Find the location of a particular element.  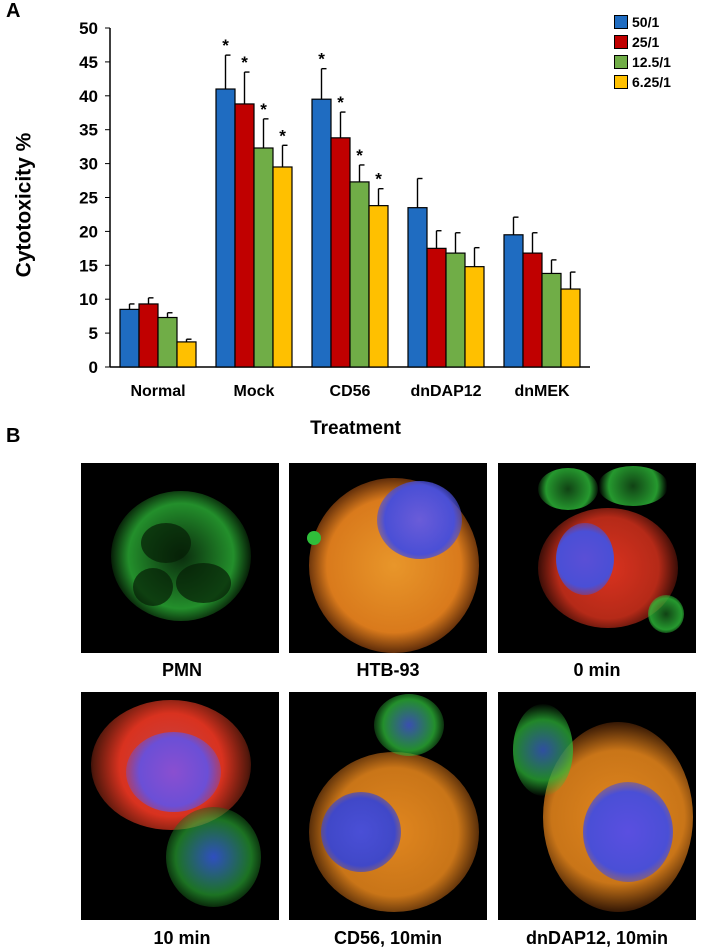

legend-item-12-5-1: 12.5/1 is located at coordinates (642, 62).